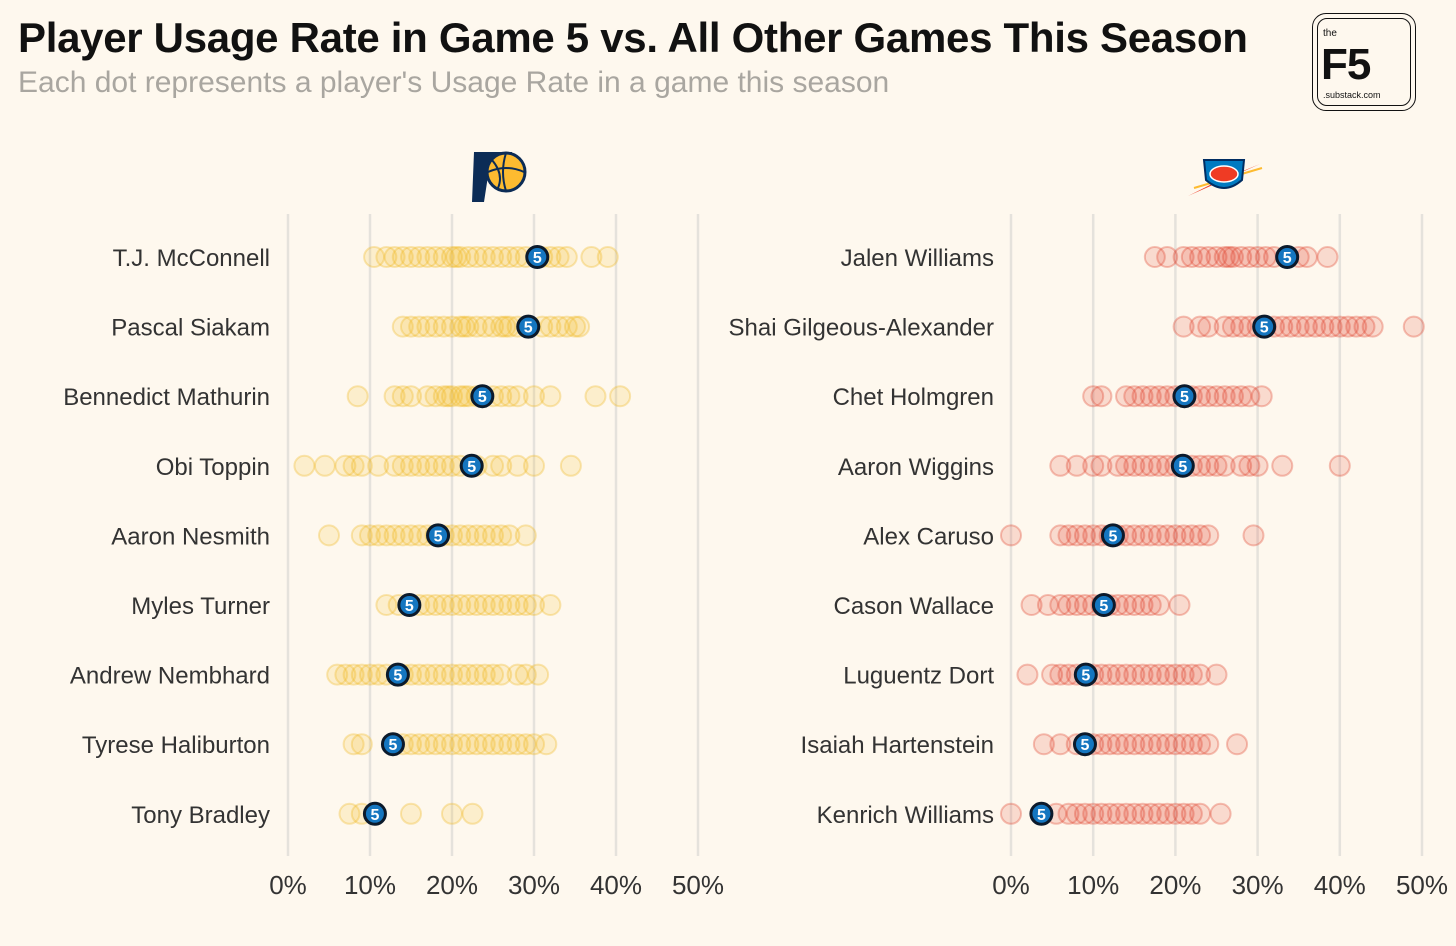 This screenshot has height=946, width=1456. I want to click on thunder-player-label: Cason Wallace, so click(913, 606).